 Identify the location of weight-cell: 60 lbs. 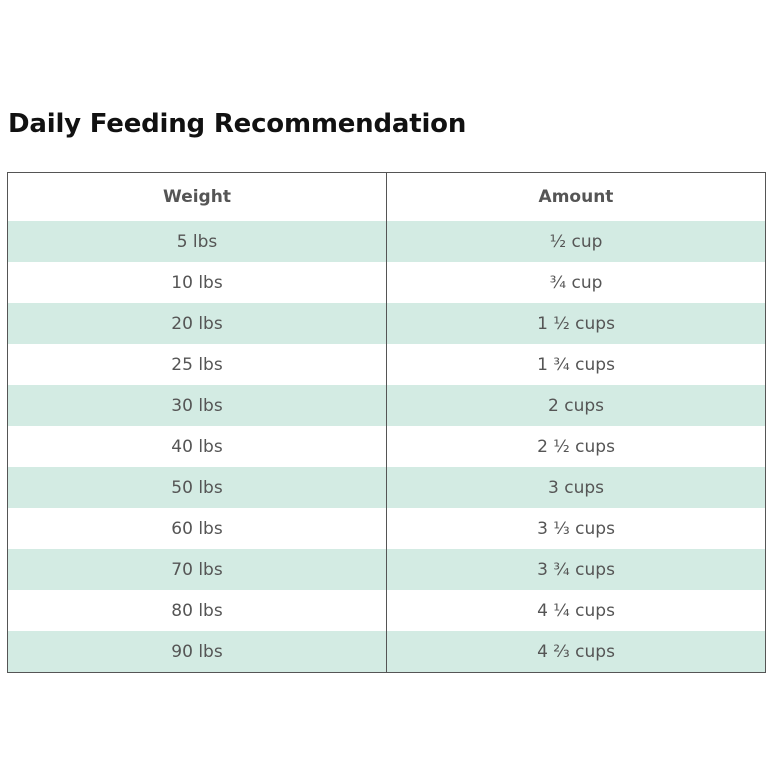
(197, 528).